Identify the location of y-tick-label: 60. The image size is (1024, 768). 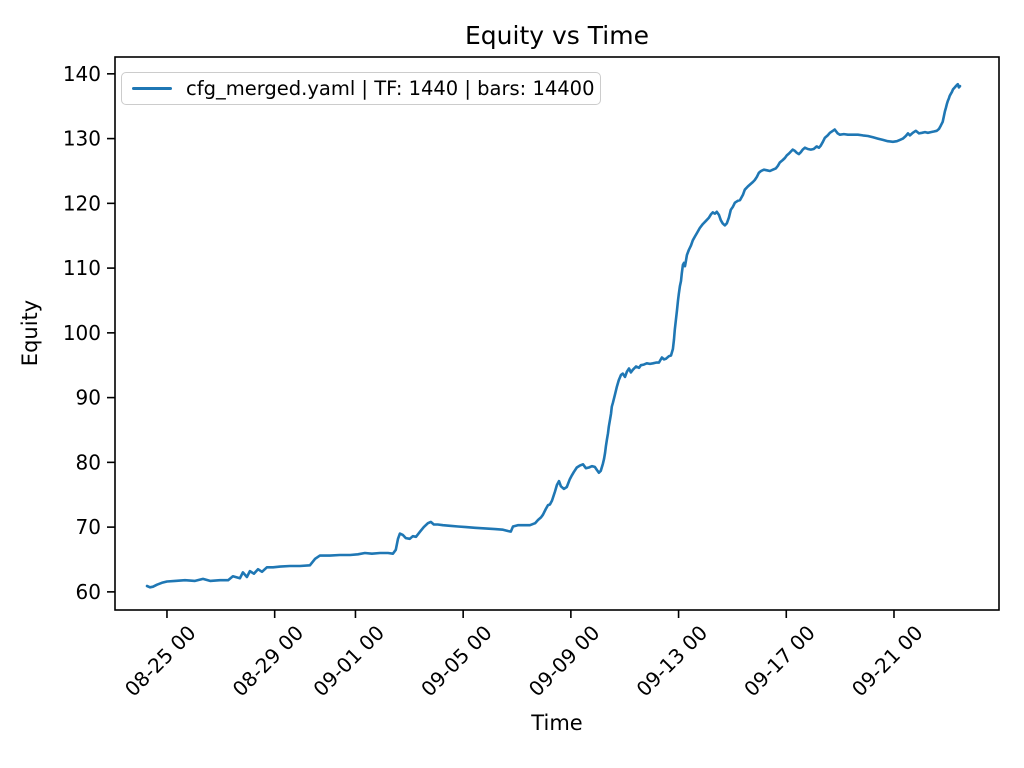
(88, 592).